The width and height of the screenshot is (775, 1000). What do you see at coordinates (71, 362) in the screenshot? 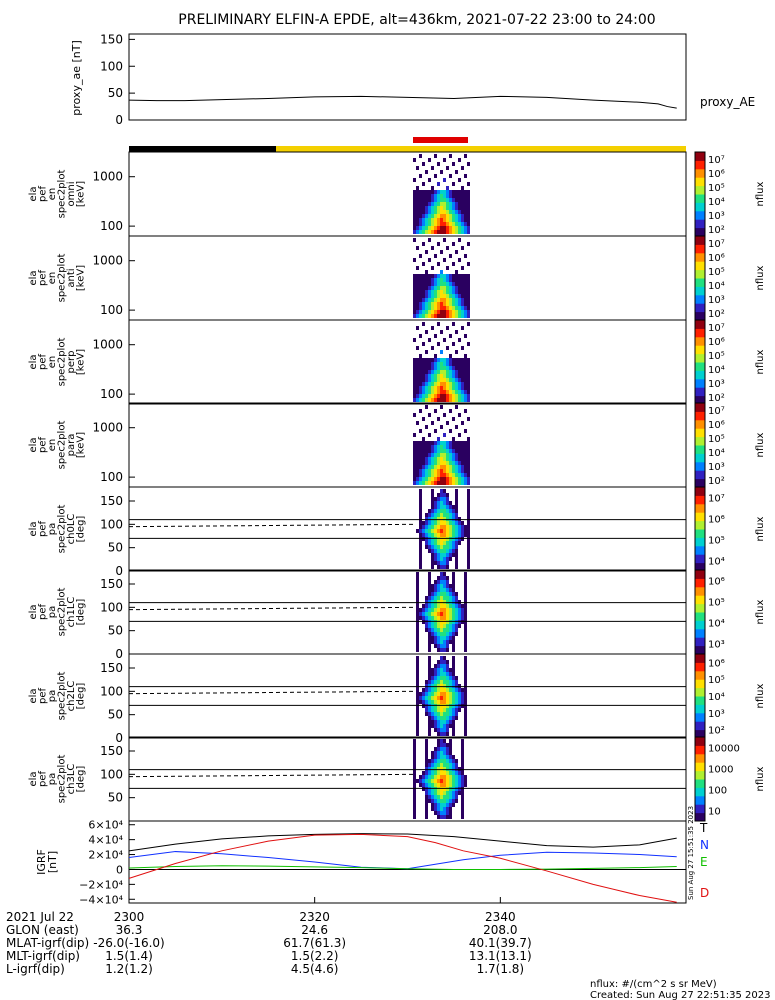
I see `panel-ylabel-line: perp` at bounding box center [71, 362].